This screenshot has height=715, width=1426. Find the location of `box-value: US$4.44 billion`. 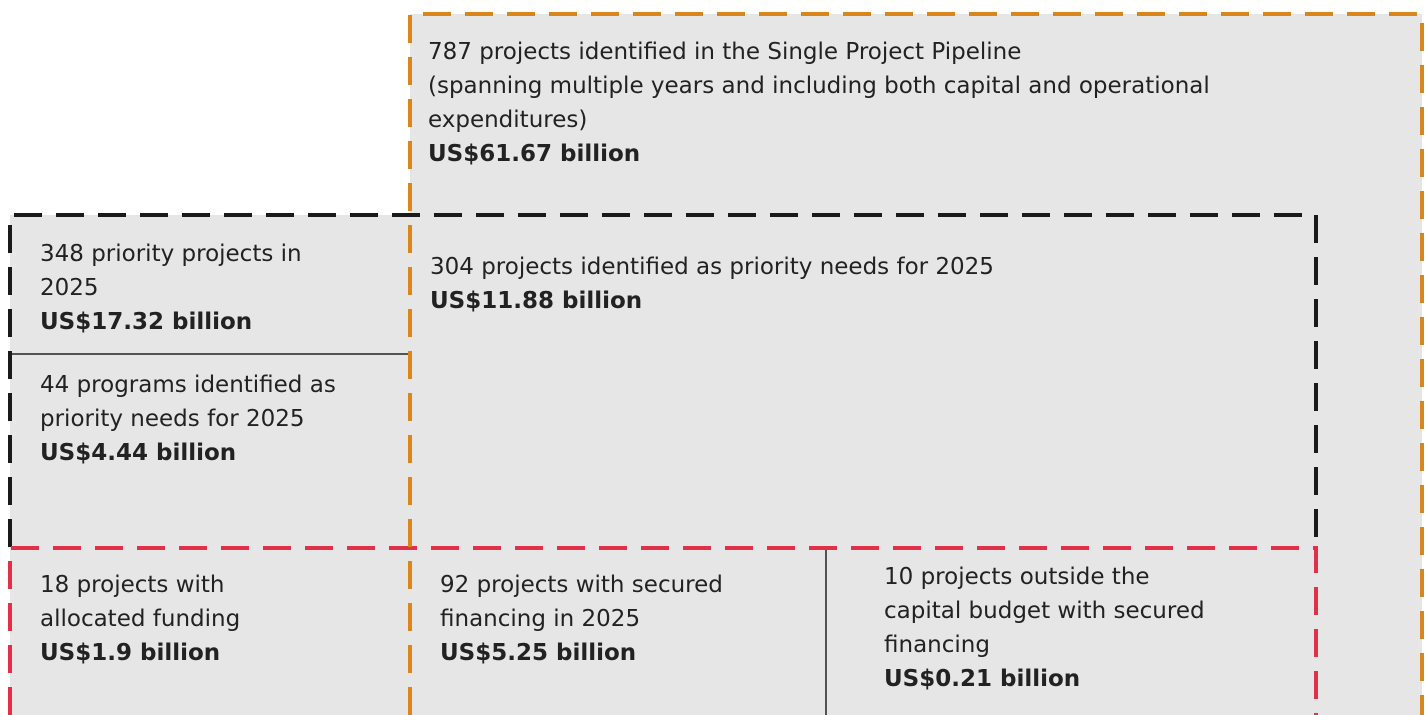

box-value: US$4.44 billion is located at coordinates (138, 453).